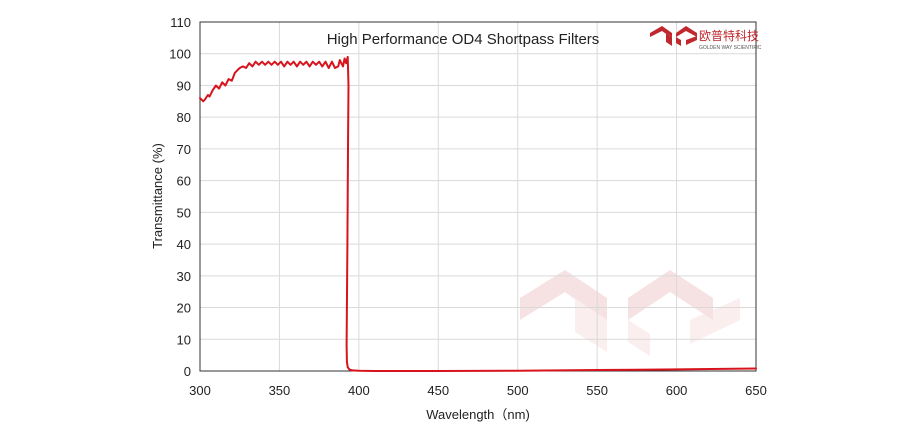 This screenshot has height=445, width=924. What do you see at coordinates (184, 244) in the screenshot?
I see `y-tick-label: 40` at bounding box center [184, 244].